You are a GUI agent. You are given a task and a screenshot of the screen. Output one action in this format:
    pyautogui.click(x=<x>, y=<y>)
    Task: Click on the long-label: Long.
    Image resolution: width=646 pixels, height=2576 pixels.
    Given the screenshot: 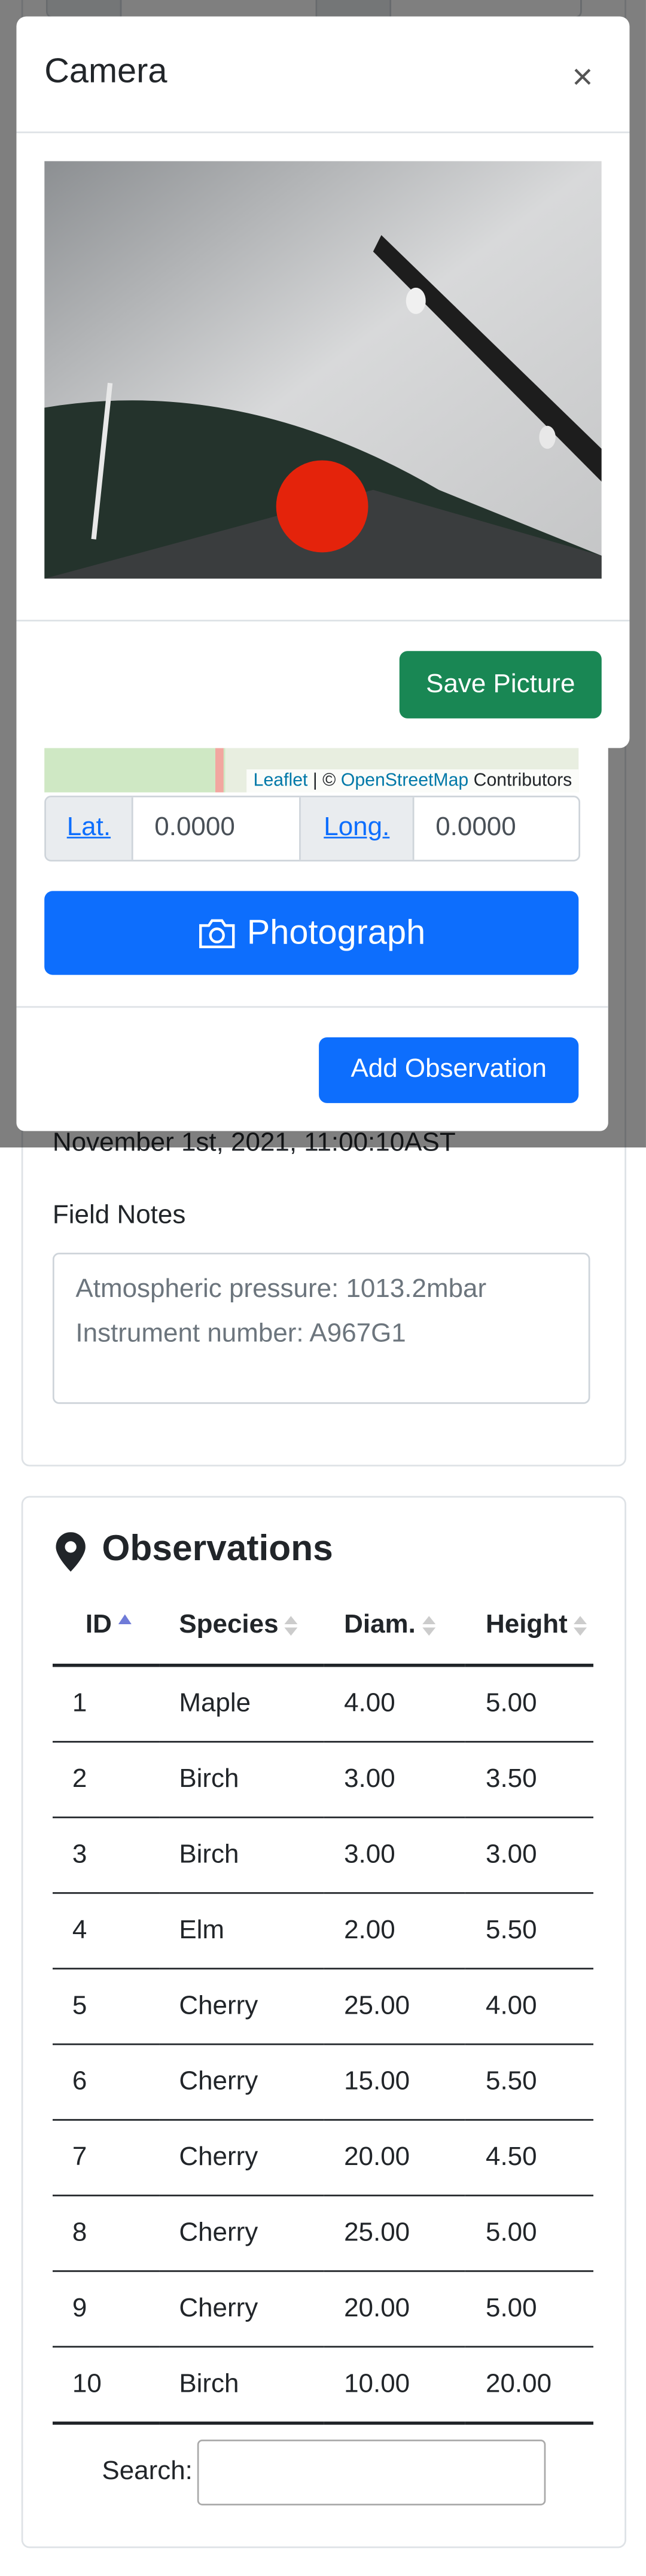 What is the action you would take?
    pyautogui.click(x=357, y=828)
    